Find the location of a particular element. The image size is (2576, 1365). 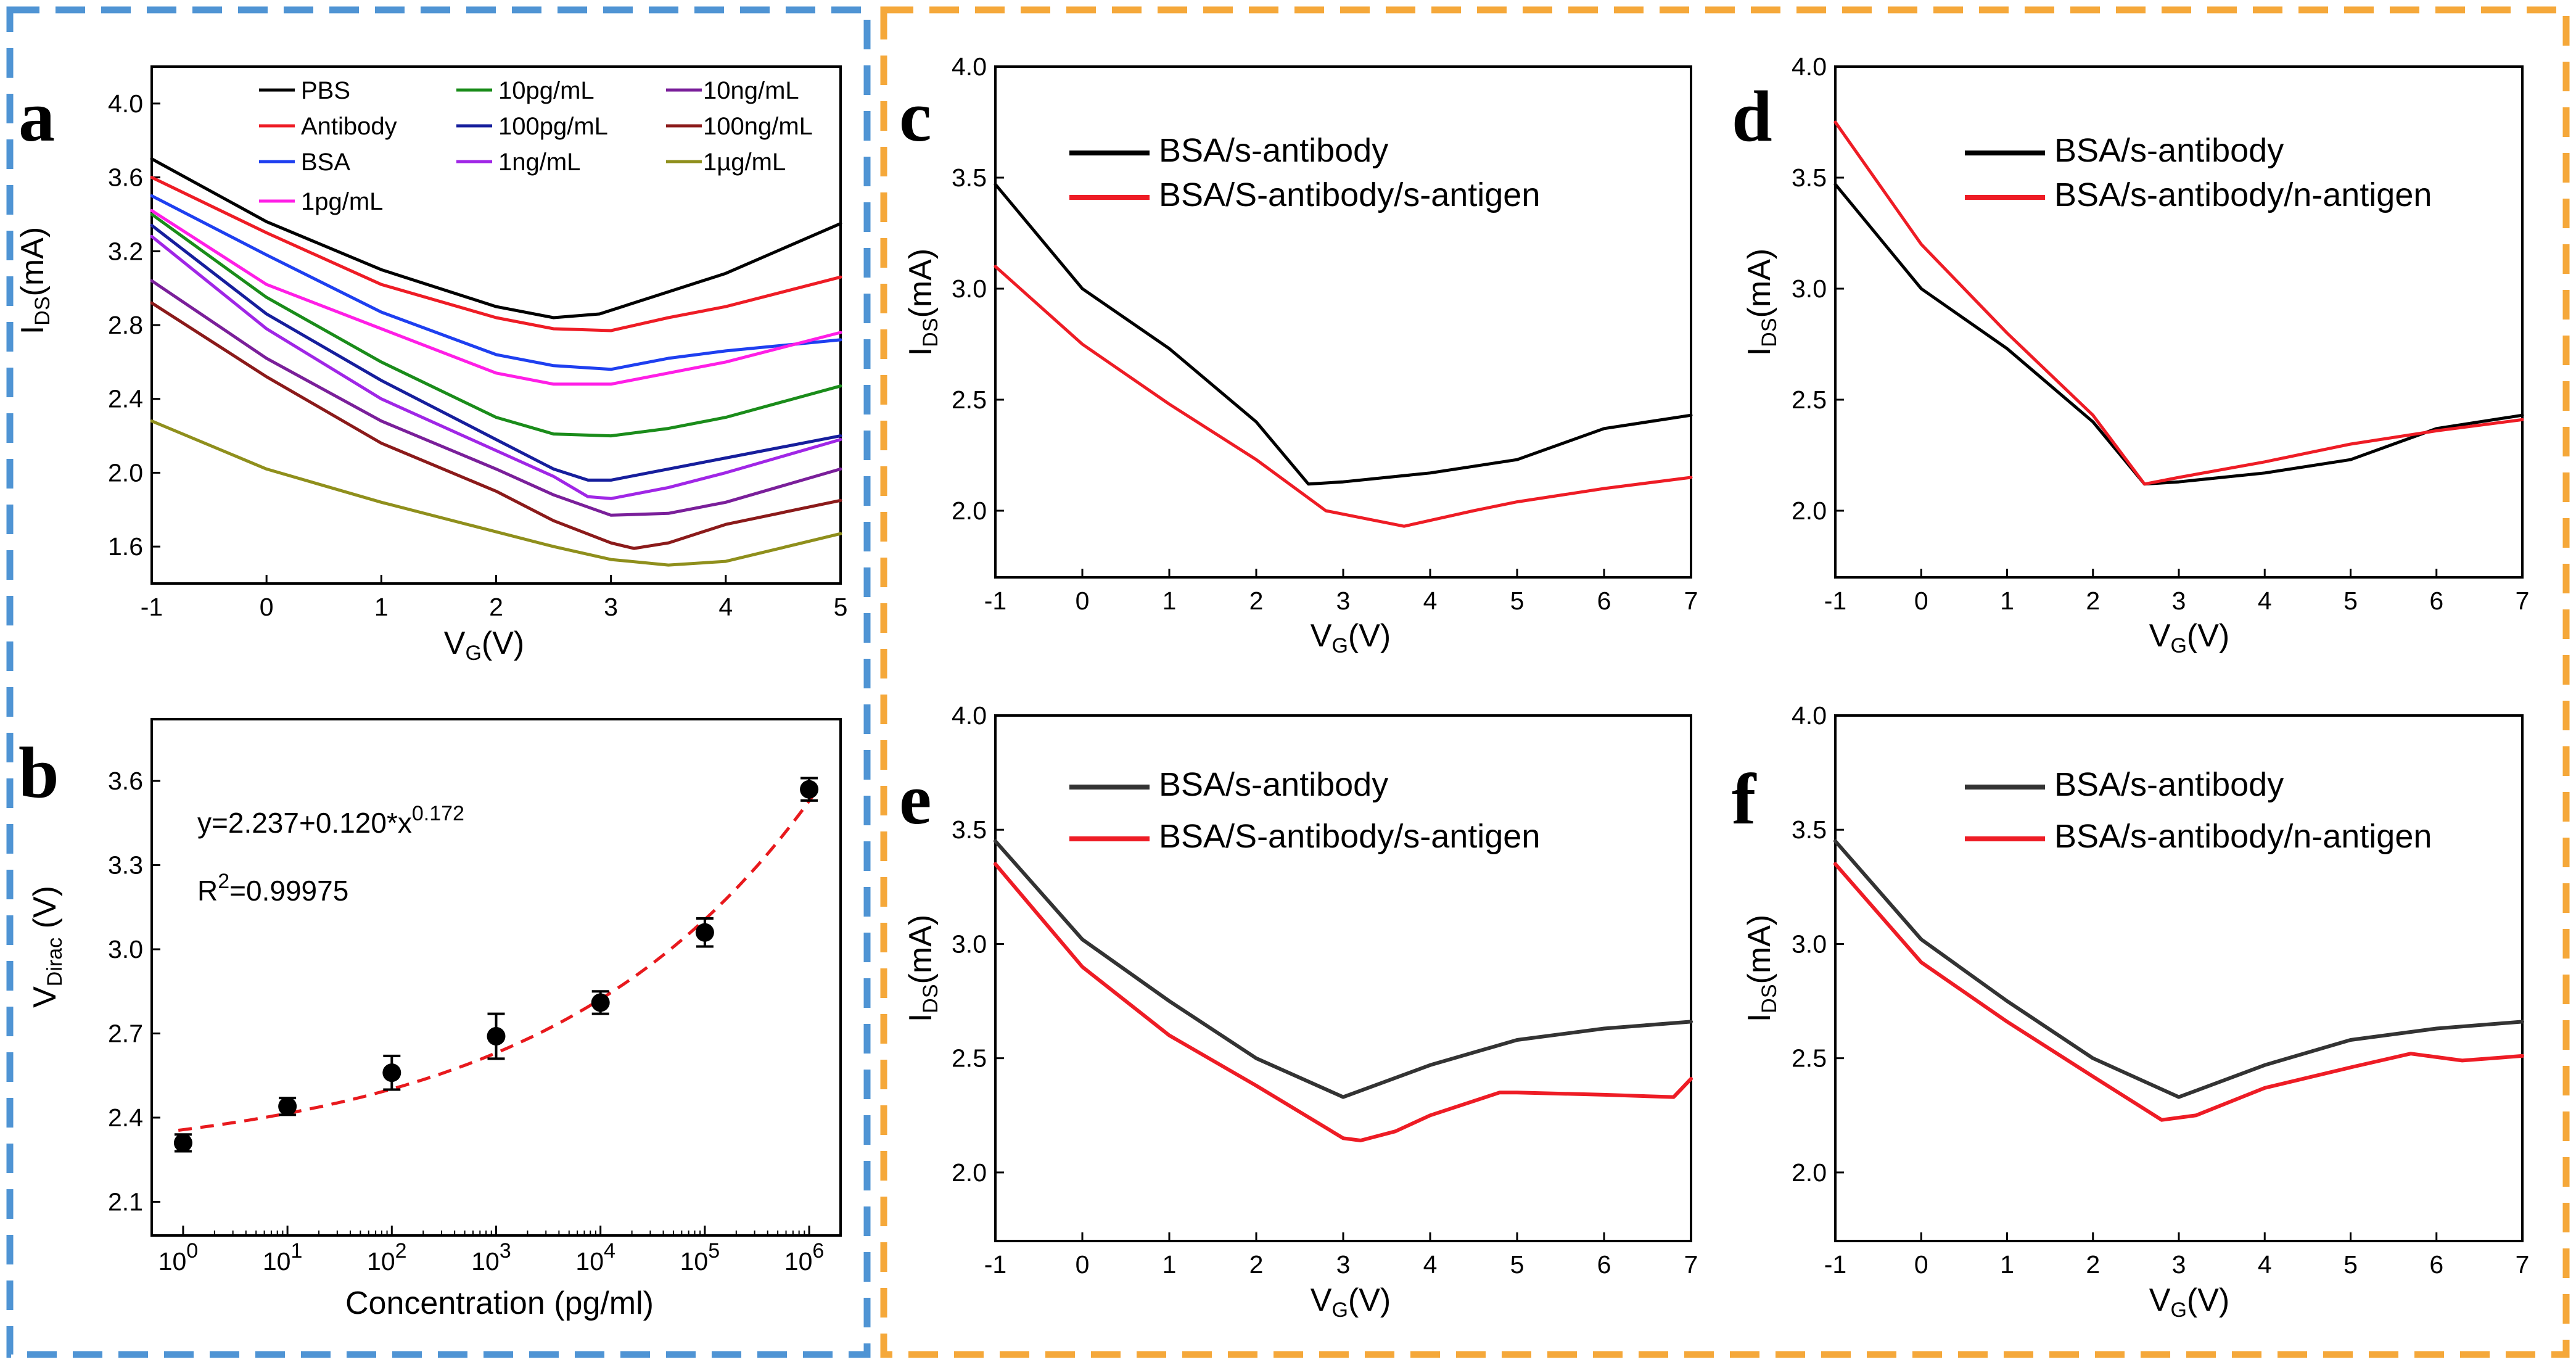

xlabel-f: VG(V) is located at coordinates (2189, 1302).